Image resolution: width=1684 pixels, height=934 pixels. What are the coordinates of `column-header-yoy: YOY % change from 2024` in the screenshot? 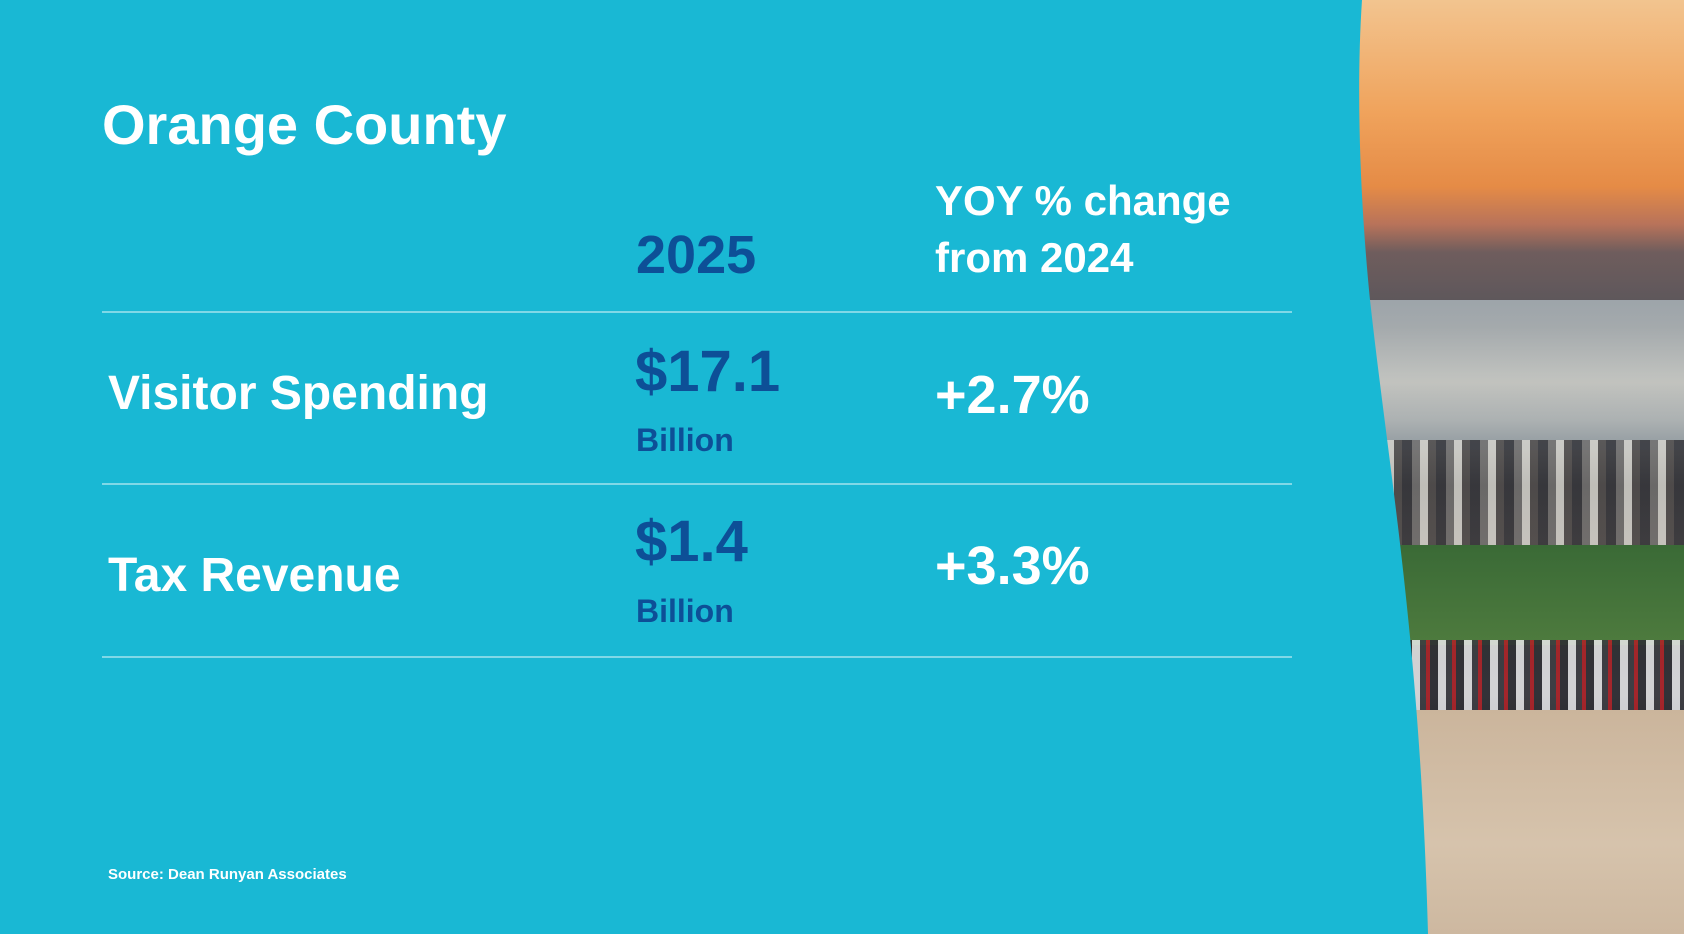 It's located at (1083, 229).